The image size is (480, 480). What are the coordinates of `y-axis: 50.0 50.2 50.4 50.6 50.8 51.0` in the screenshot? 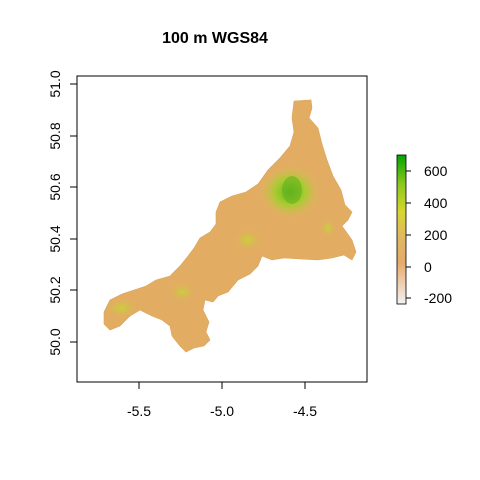 It's located at (62, 213).